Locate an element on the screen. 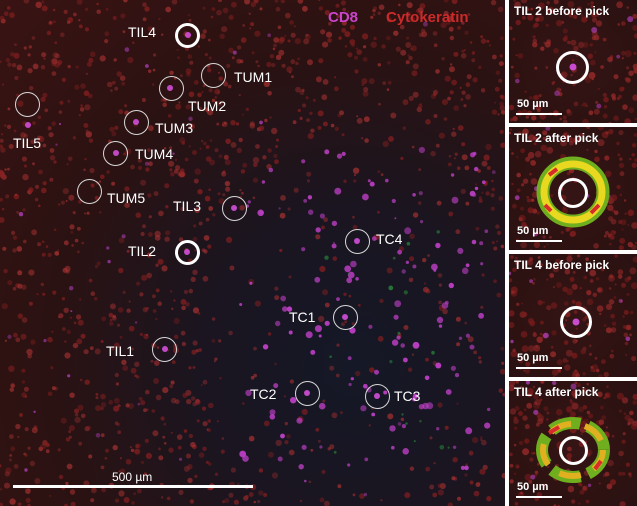  label-til3: TIL3 is located at coordinates (187, 206).